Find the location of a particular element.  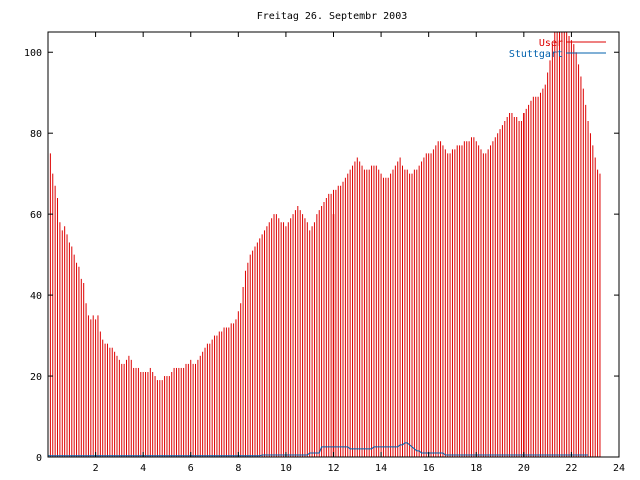

x-tick-label: 18 is located at coordinates (476, 468).